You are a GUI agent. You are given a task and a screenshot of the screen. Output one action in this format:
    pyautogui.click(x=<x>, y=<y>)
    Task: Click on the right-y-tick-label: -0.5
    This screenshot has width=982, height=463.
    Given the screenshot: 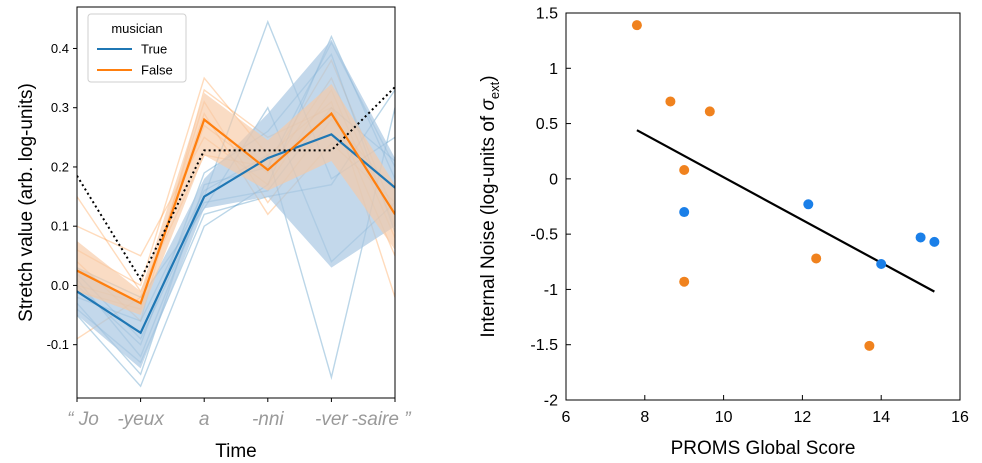 What is the action you would take?
    pyautogui.click(x=544, y=235)
    